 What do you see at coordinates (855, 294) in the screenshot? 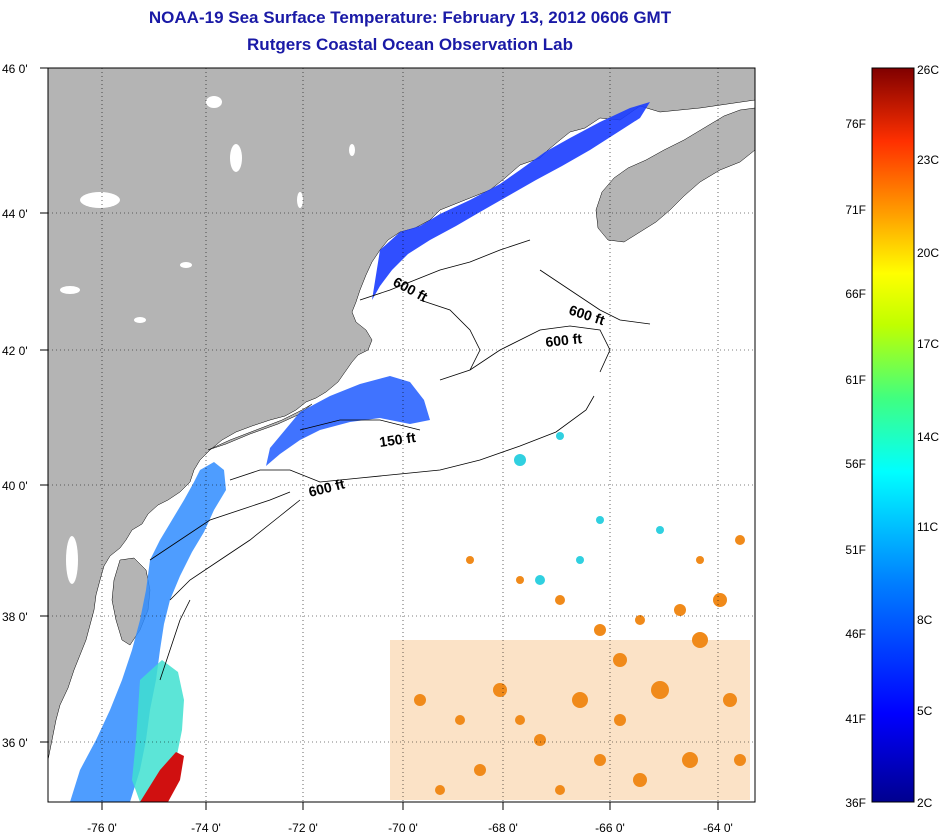
I see `cb-f-66: 66F` at bounding box center [855, 294].